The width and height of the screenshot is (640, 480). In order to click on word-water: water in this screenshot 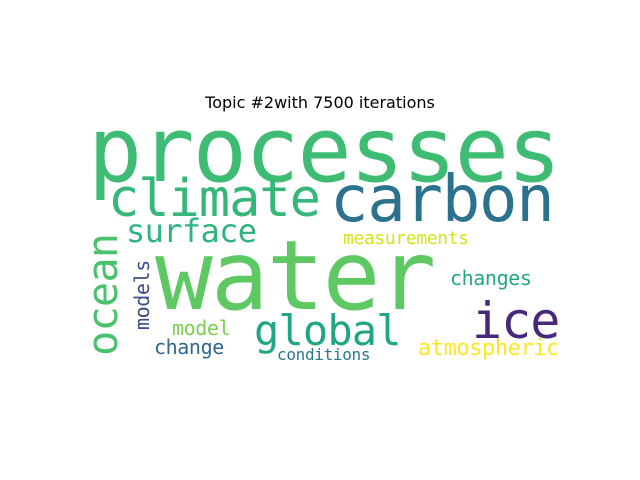, I will do `click(295, 276)`.